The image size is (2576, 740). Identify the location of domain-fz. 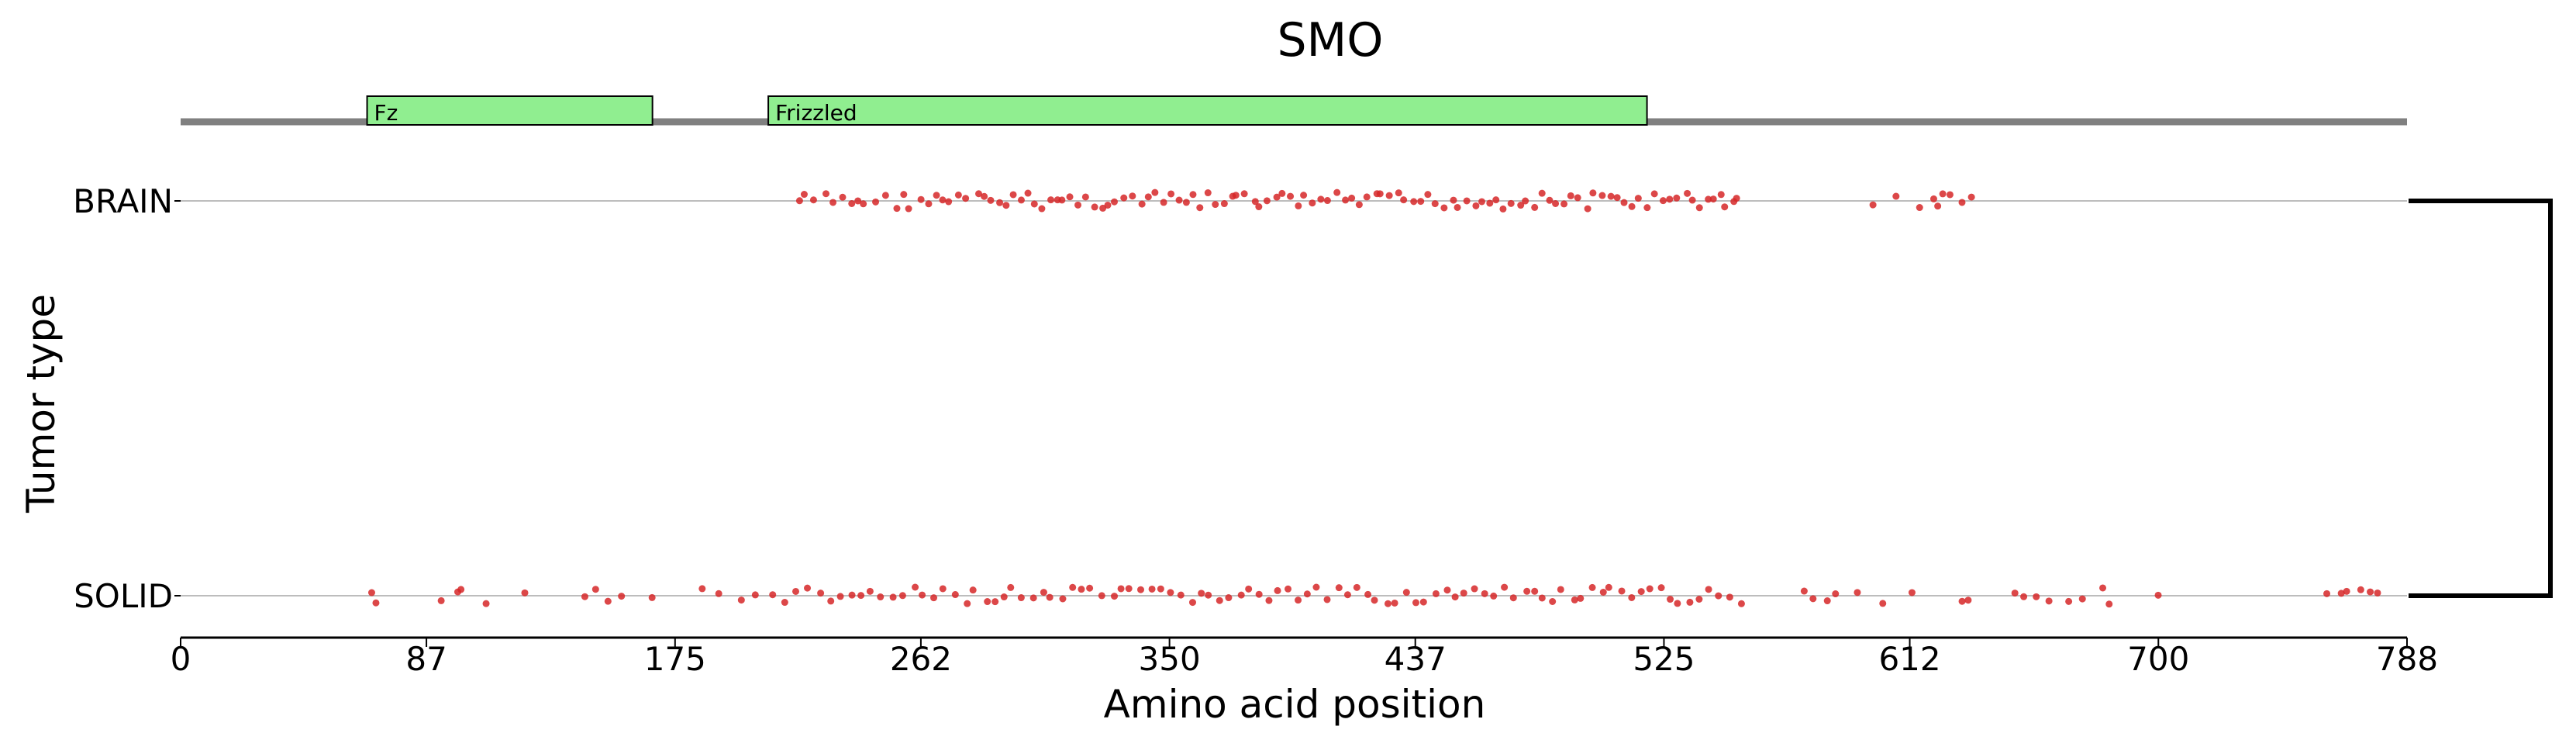
(509, 110).